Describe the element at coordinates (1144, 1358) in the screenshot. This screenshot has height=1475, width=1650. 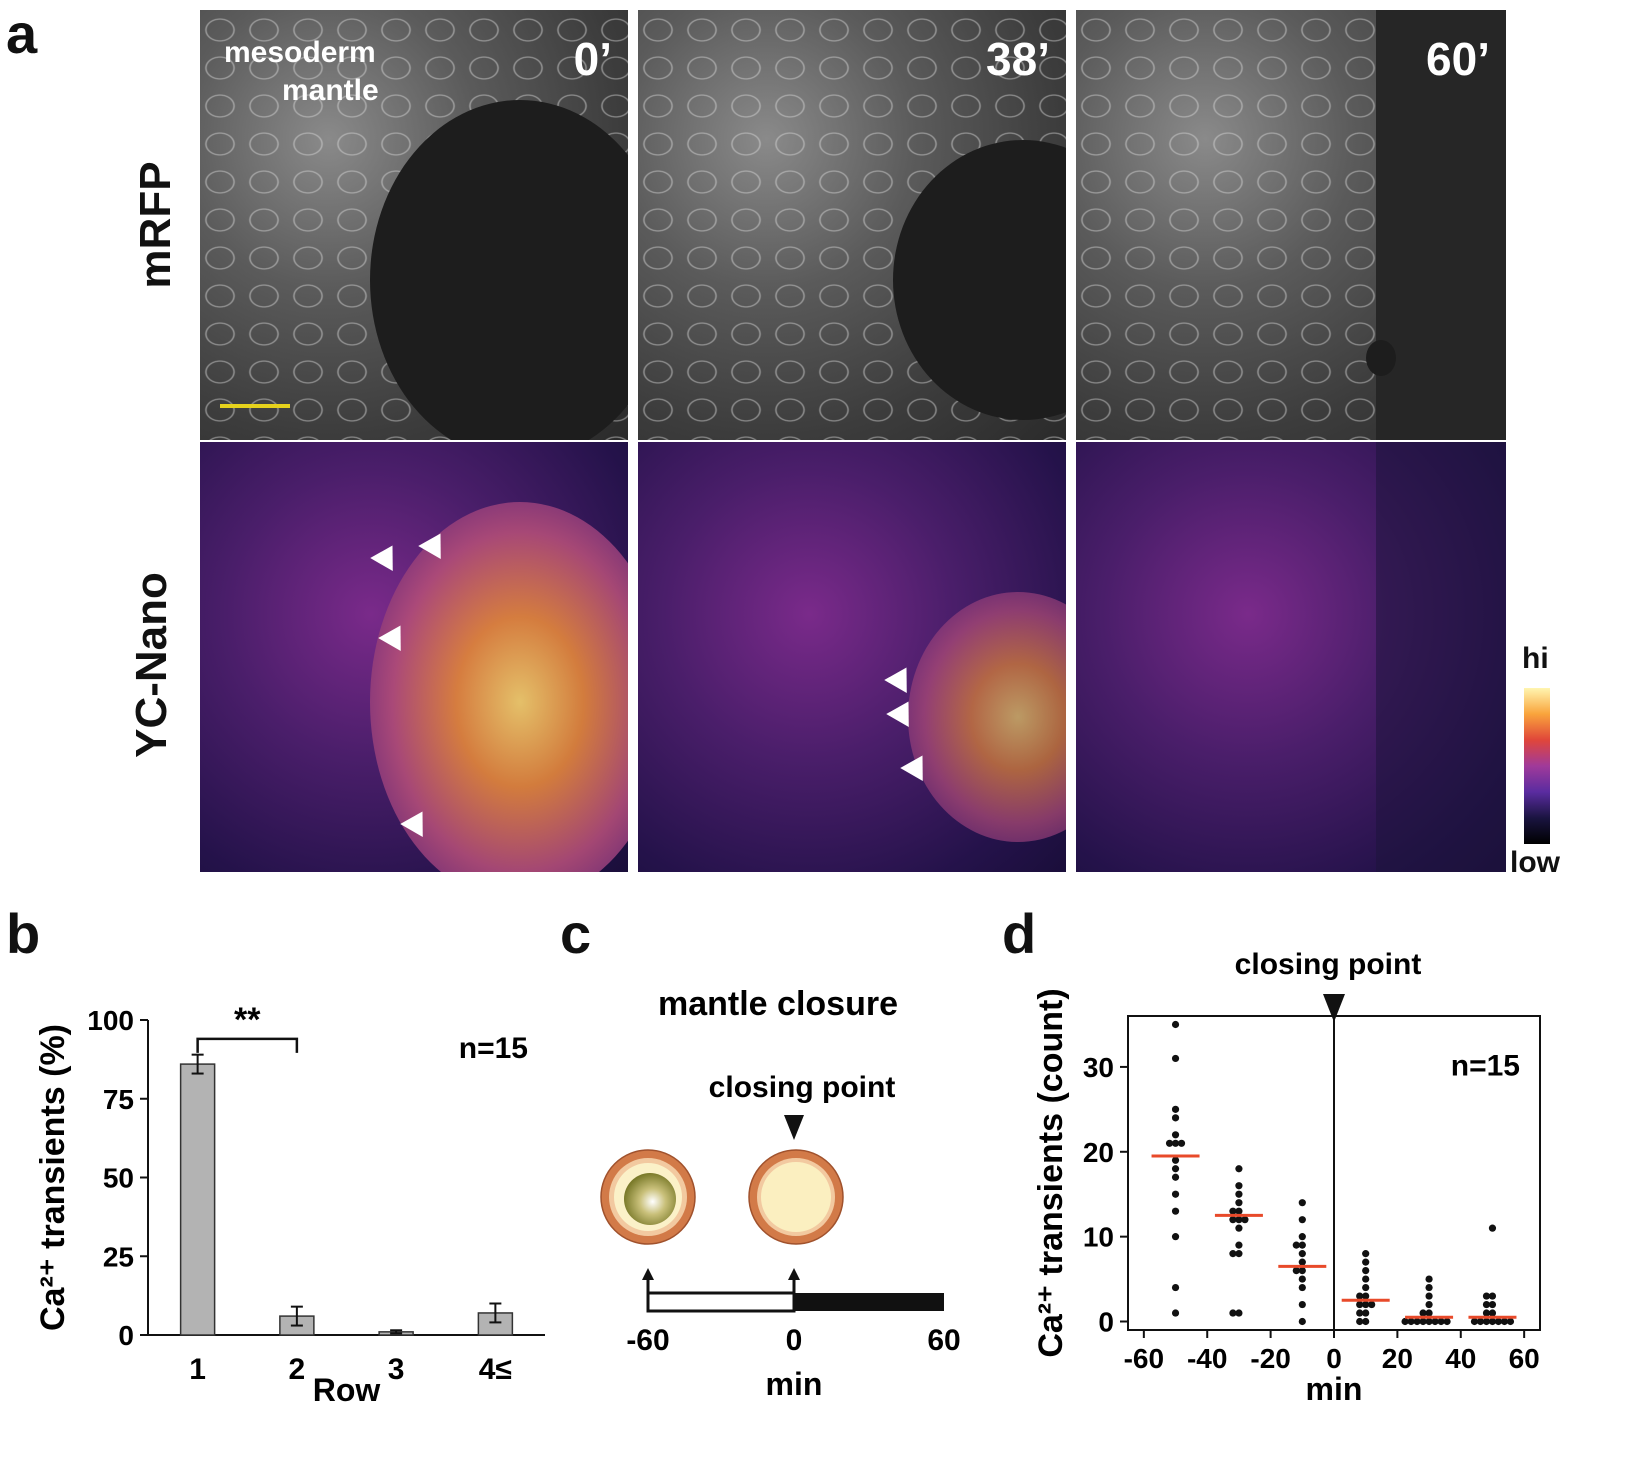
I see `x-tick-label: -60` at that location.